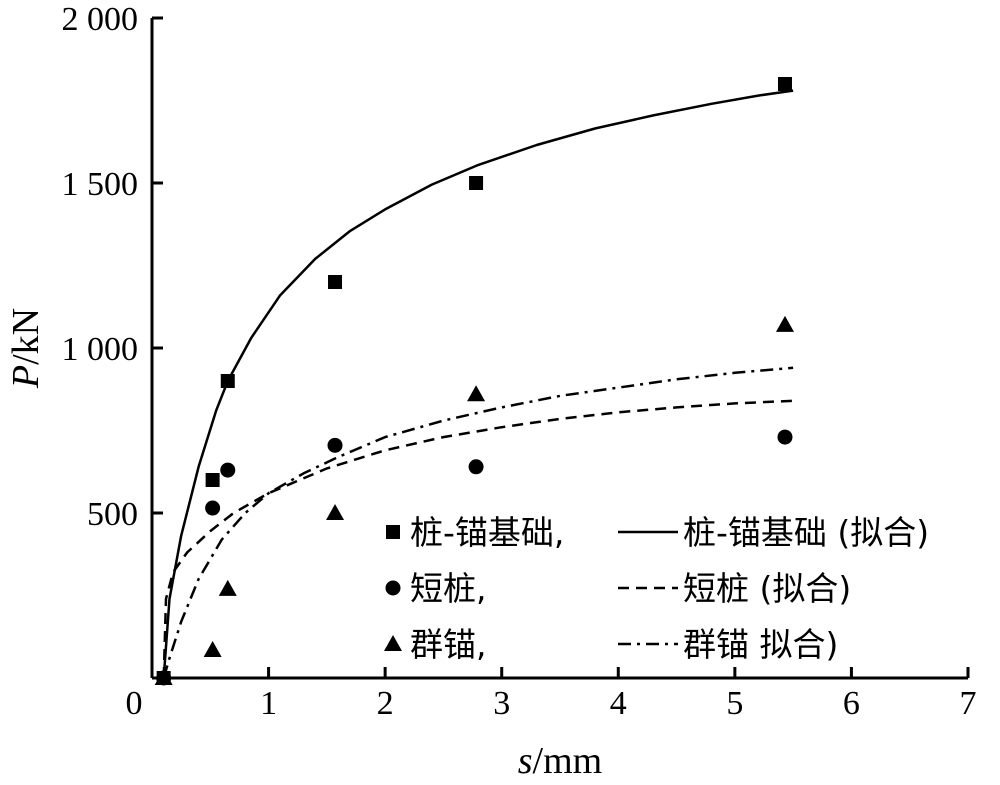 Image resolution: width=1000 pixels, height=785 pixels. What do you see at coordinates (501, 703) in the screenshot?
I see `x-tick-label: 3` at bounding box center [501, 703].